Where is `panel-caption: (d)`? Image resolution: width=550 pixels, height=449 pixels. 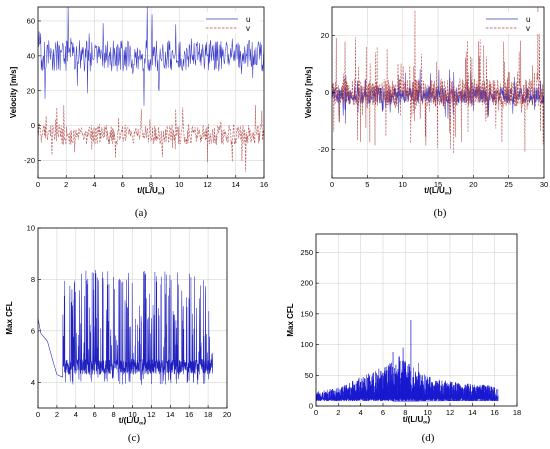
panel-caption: (d) is located at coordinates (428, 438).